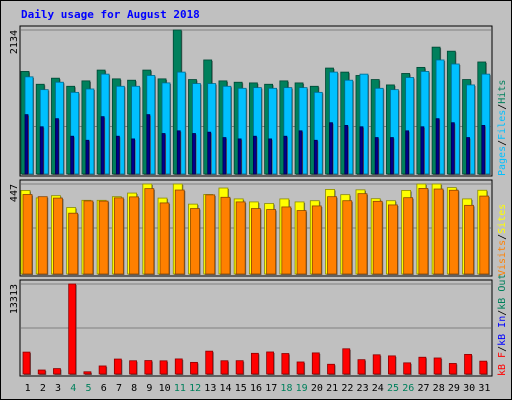  What do you see at coordinates (483, 150) in the screenshot?
I see `bar-pages-31-fill` at bounding box center [483, 150].